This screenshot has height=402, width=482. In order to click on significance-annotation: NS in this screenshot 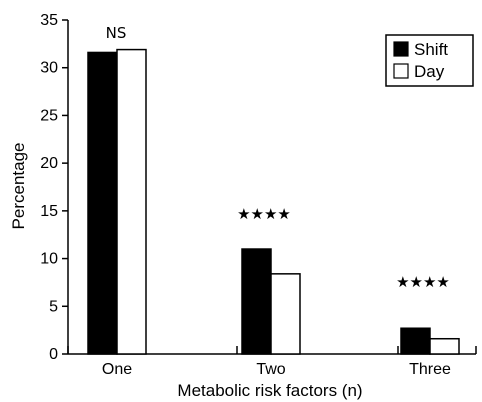, I will do `click(116, 33)`.